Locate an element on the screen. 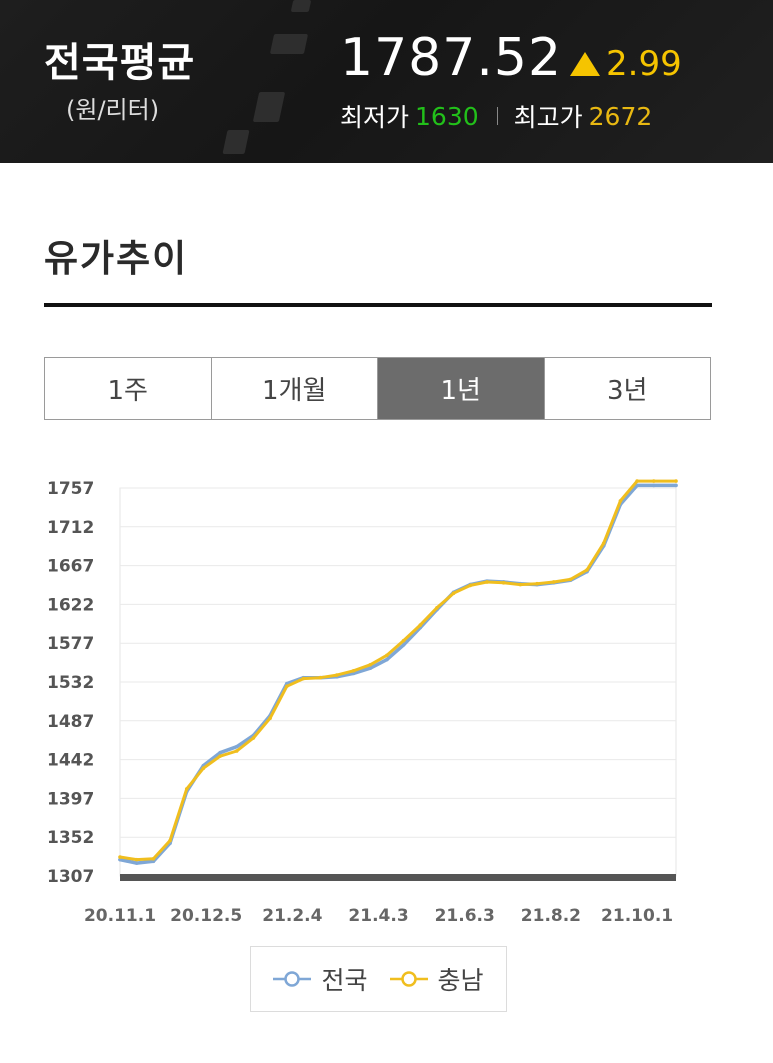 The height and width of the screenshot is (1063, 773). tab-1-month: 1개월 is located at coordinates (294, 388).